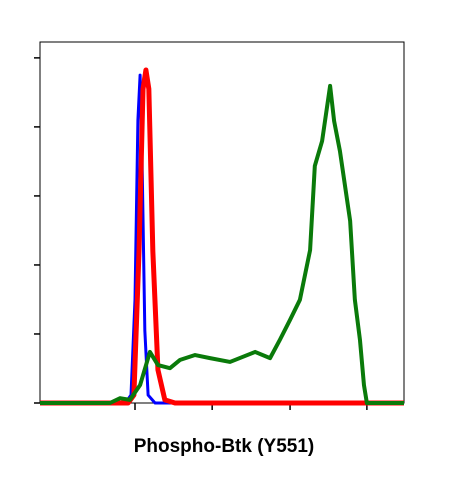 The height and width of the screenshot is (490, 457). What do you see at coordinates (224, 446) in the screenshot?
I see `x-axis-title: Phospho-Btk (Y551)` at bounding box center [224, 446].